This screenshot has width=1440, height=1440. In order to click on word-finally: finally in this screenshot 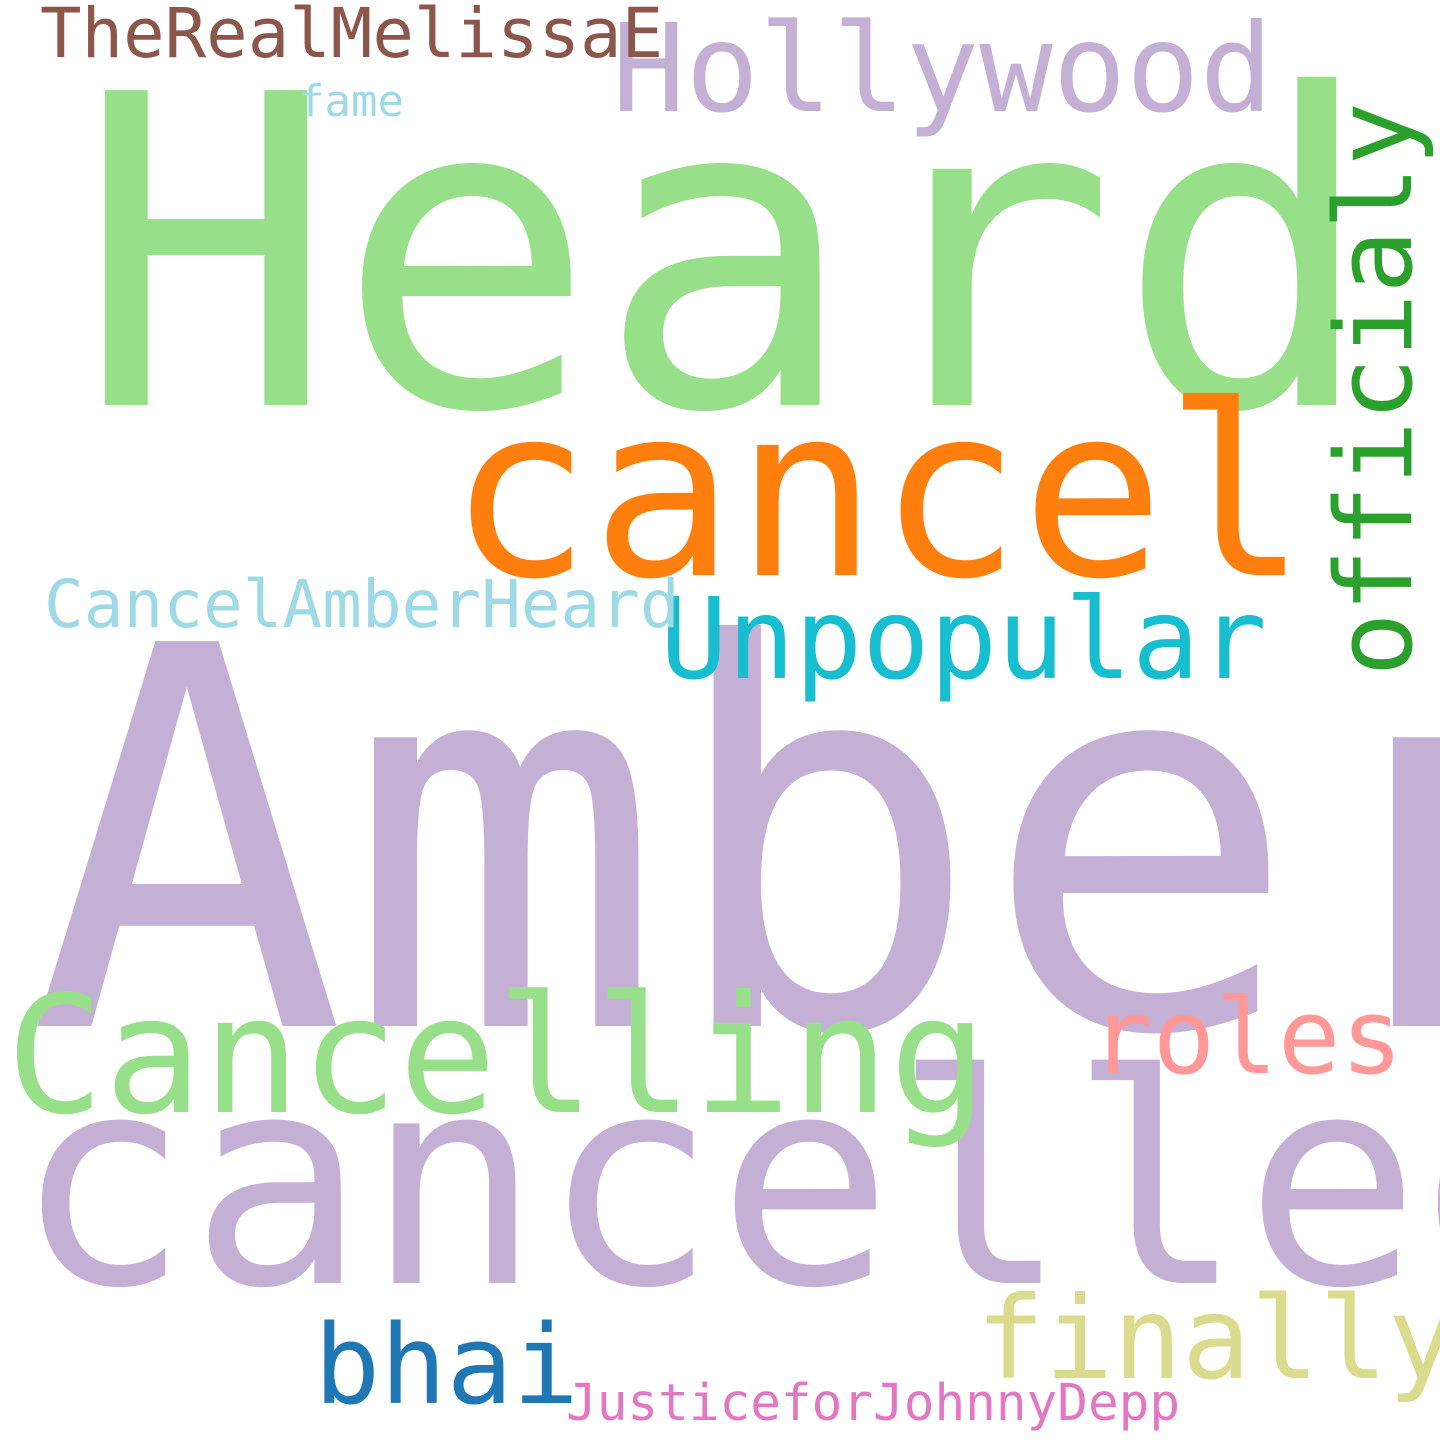, I will do `click(1208, 1338)`.